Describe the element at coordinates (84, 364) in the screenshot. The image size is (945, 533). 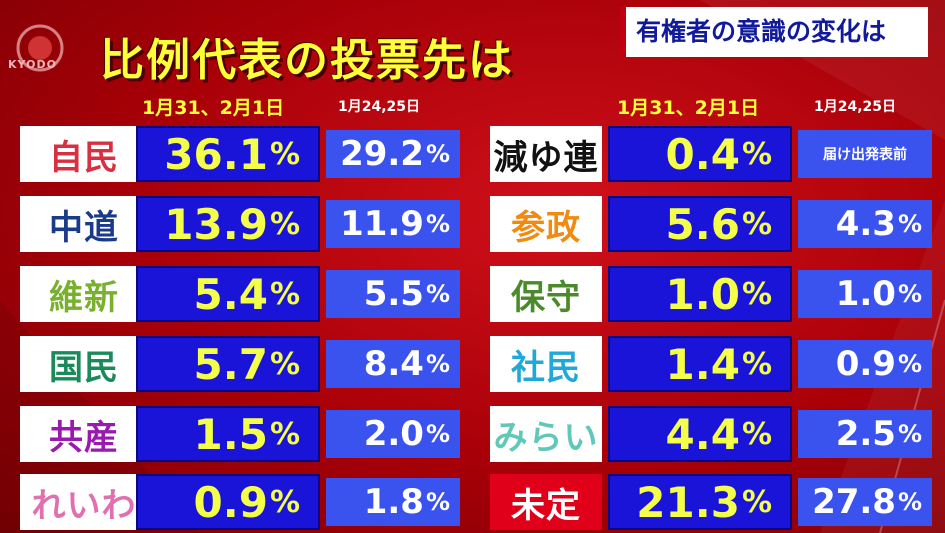
I see `left-party-3: 国民` at that location.